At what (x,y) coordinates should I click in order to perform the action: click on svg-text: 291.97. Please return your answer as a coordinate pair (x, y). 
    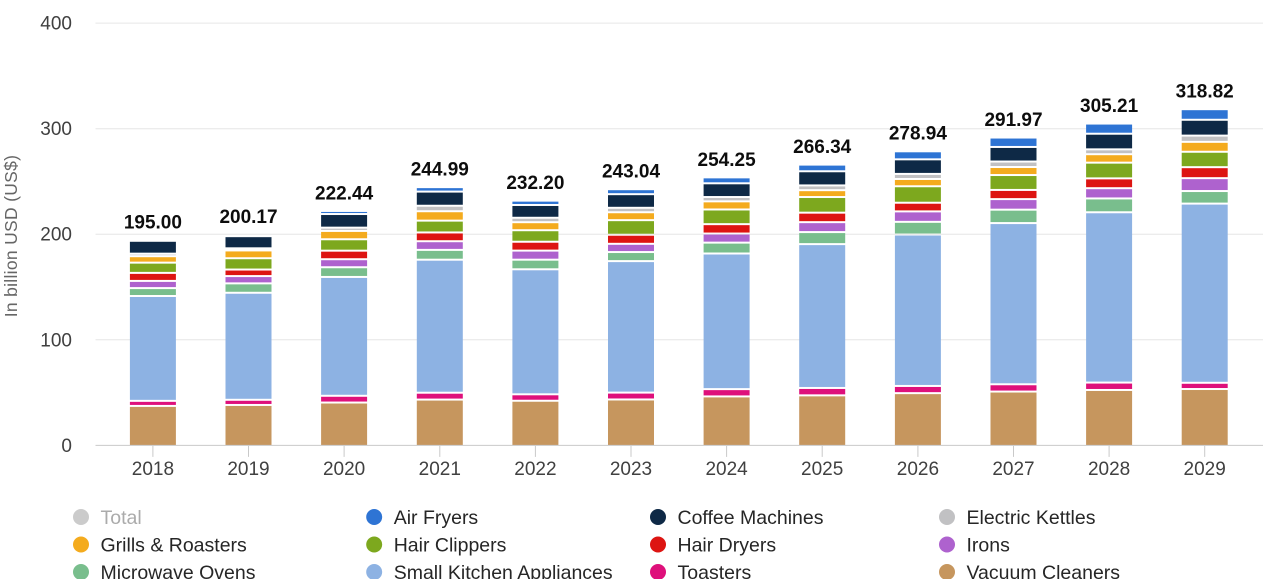
    Looking at the image, I should click on (1013, 120).